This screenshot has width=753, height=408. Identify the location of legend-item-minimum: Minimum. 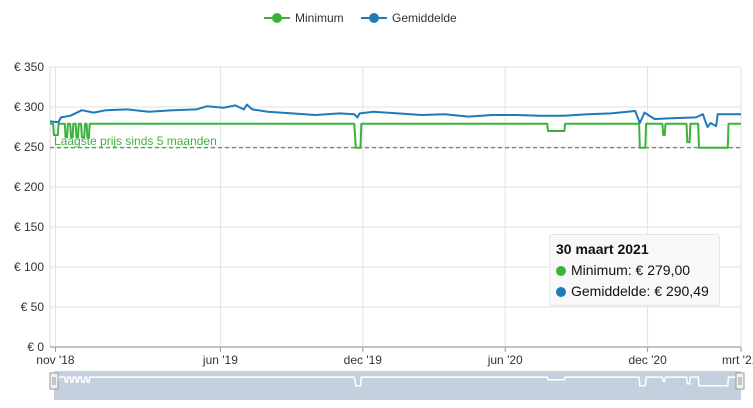
(304, 18).